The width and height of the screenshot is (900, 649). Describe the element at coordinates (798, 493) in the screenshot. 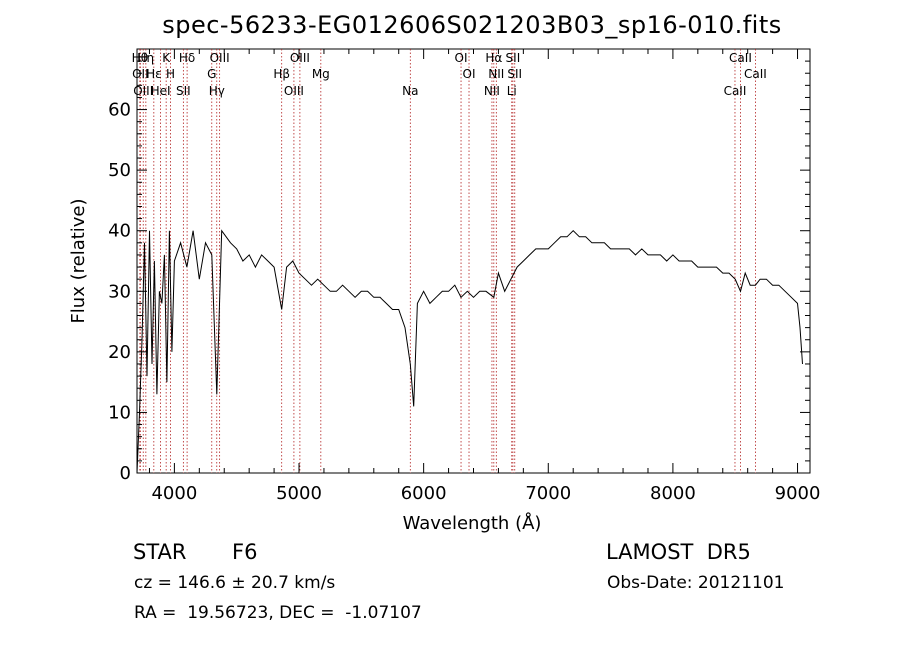

I see `x-tick-label: 9000` at that location.